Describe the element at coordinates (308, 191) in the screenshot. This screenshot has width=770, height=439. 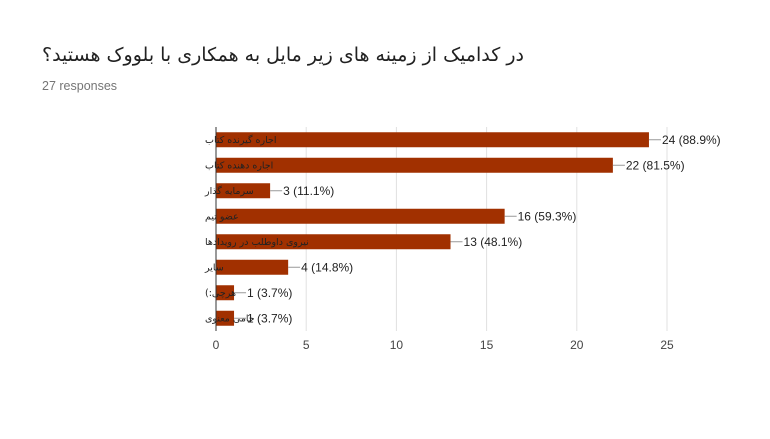
I see `value-label: 3 (11.1%)` at that location.